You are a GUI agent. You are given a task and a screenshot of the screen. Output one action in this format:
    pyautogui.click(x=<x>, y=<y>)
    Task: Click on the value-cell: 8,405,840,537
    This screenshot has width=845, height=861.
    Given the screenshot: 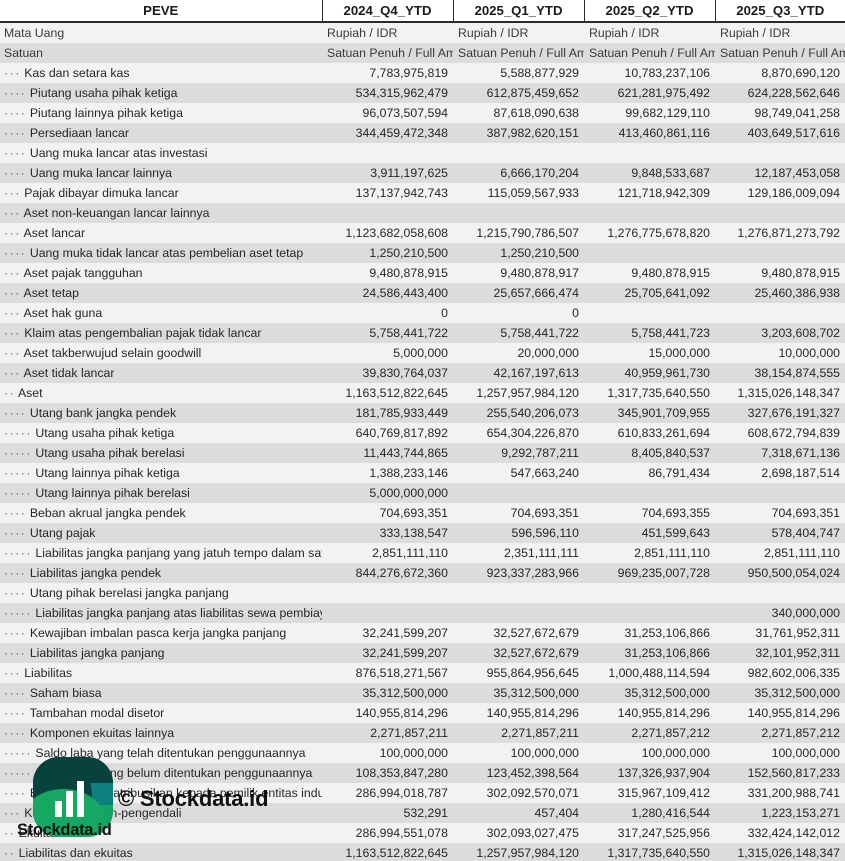 What is the action you would take?
    pyautogui.click(x=670, y=453)
    